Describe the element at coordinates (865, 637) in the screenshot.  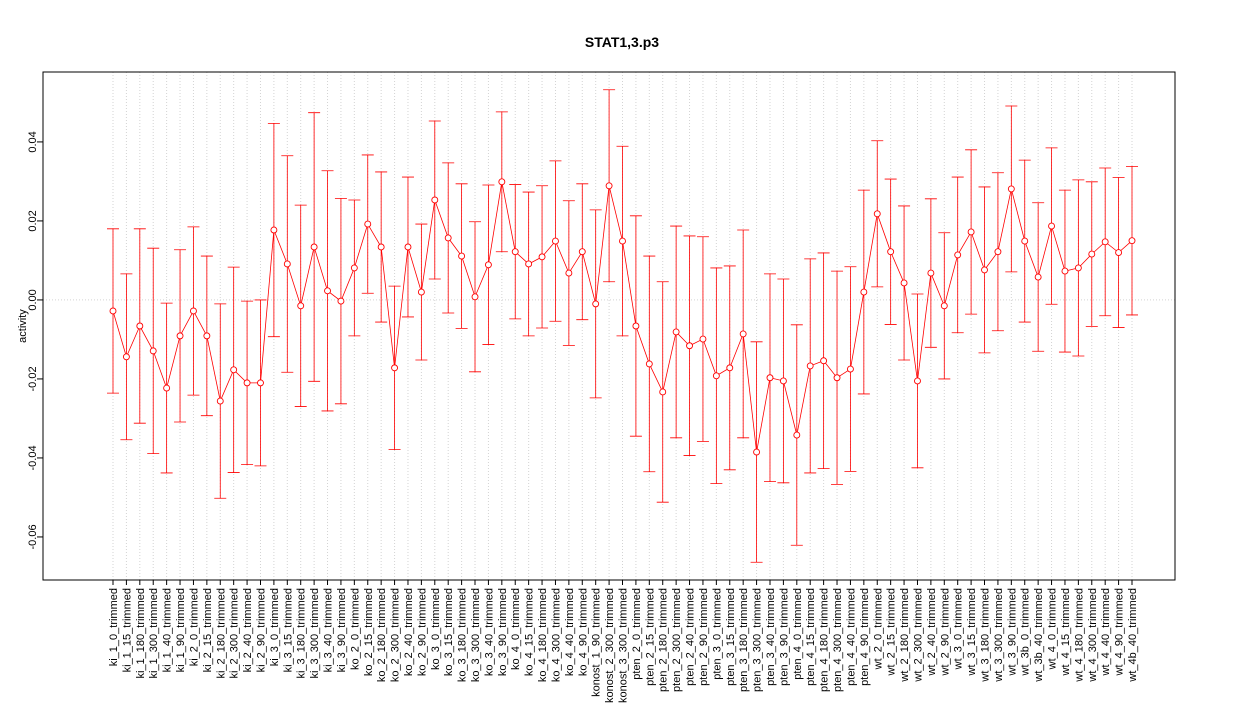
I see `x-tick-label: pten_4_90_trimmed` at that location.